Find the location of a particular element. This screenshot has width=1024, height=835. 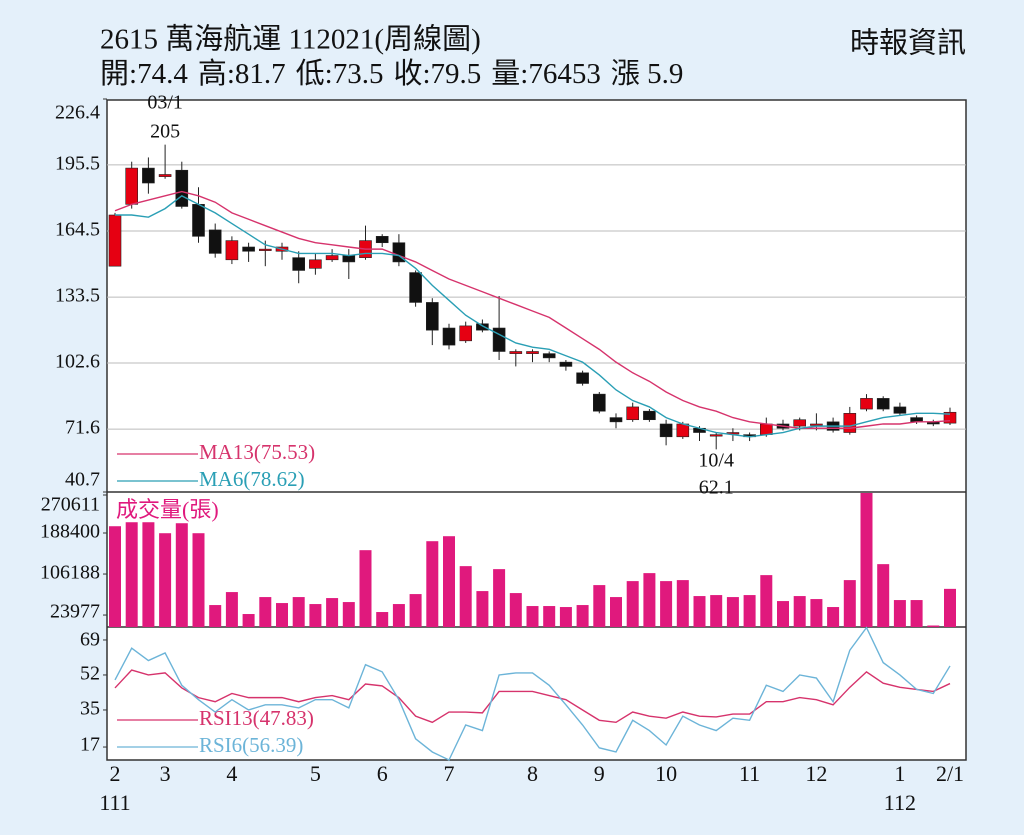

x-tick-label: 2 is located at coordinates (115, 773).